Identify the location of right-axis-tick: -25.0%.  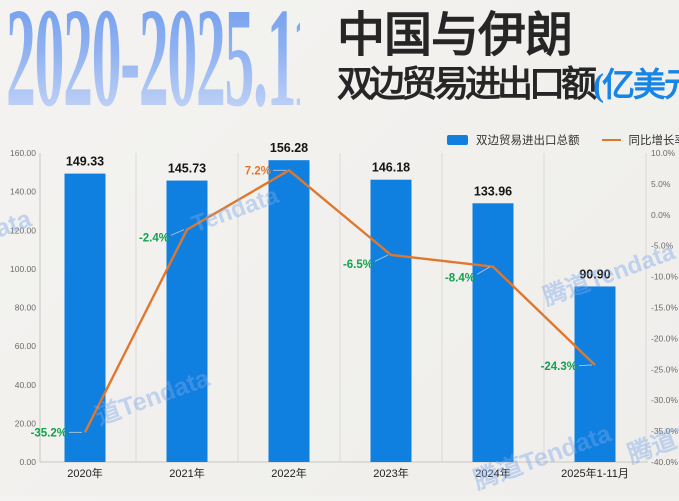
(664, 369).